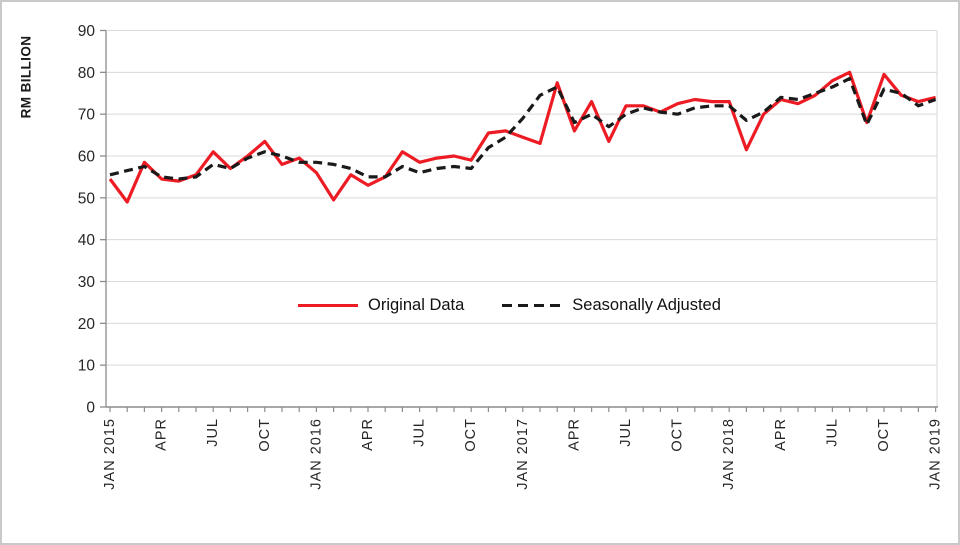 The width and height of the screenshot is (960, 545). I want to click on x-tick-label: JAN 2019, so click(936, 454).